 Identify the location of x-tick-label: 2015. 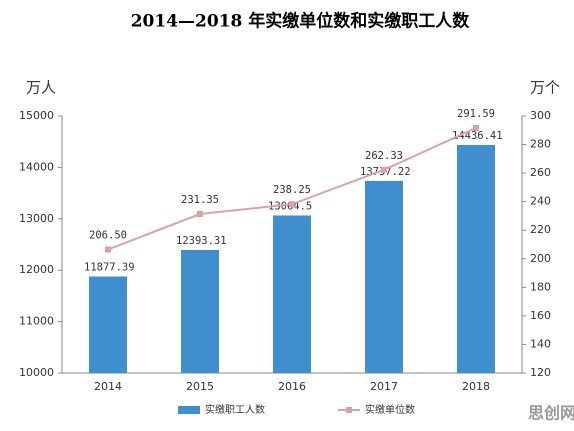
(200, 386).